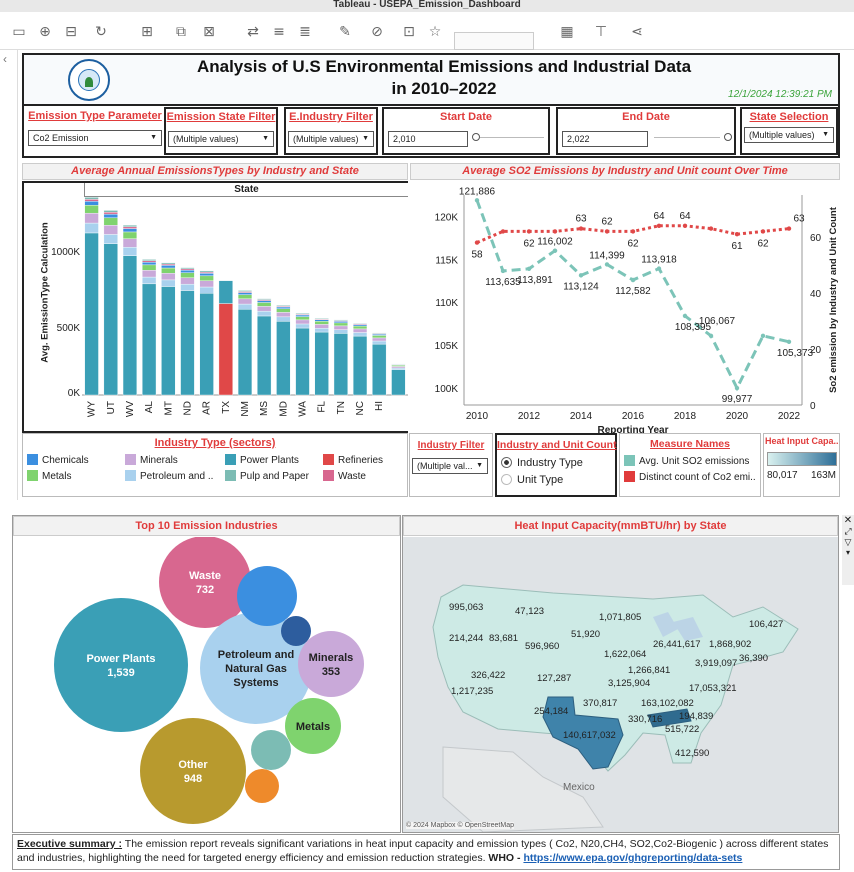  What do you see at coordinates (637, 32) in the screenshot?
I see `share-icon: ⋖` at bounding box center [637, 32].